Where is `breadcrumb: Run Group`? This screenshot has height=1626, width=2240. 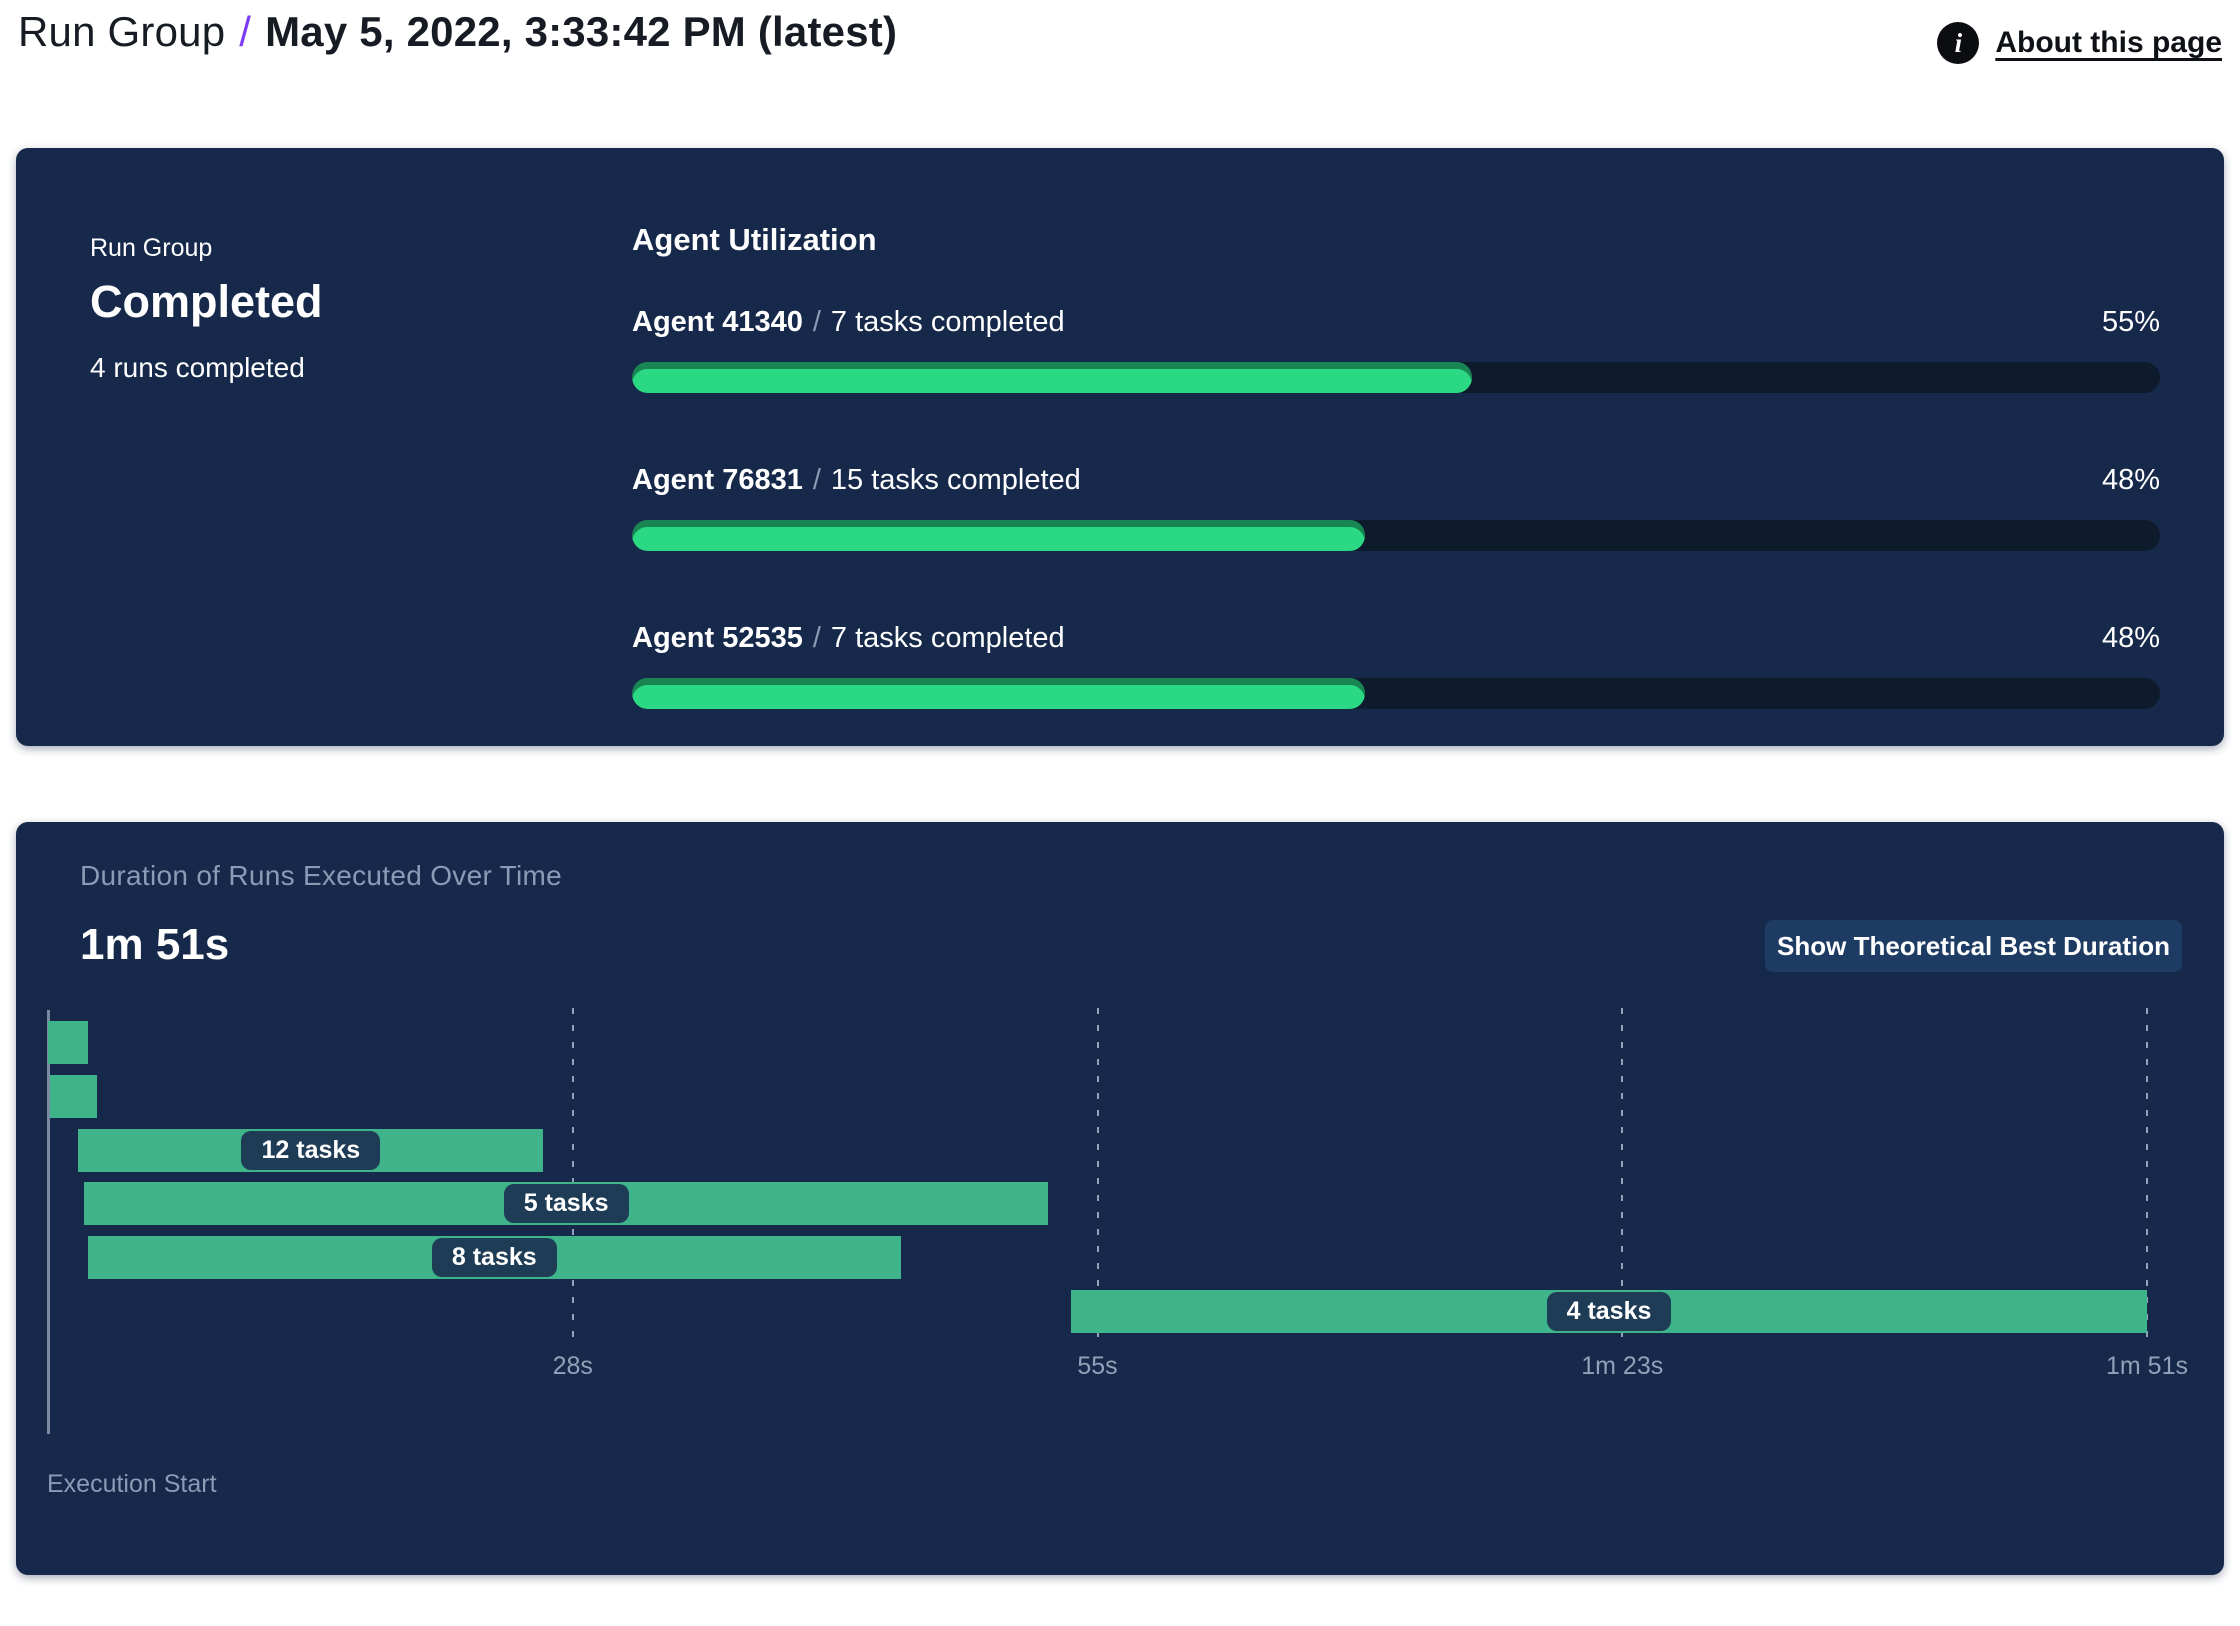
breadcrumb: Run Group is located at coordinates (122, 31).